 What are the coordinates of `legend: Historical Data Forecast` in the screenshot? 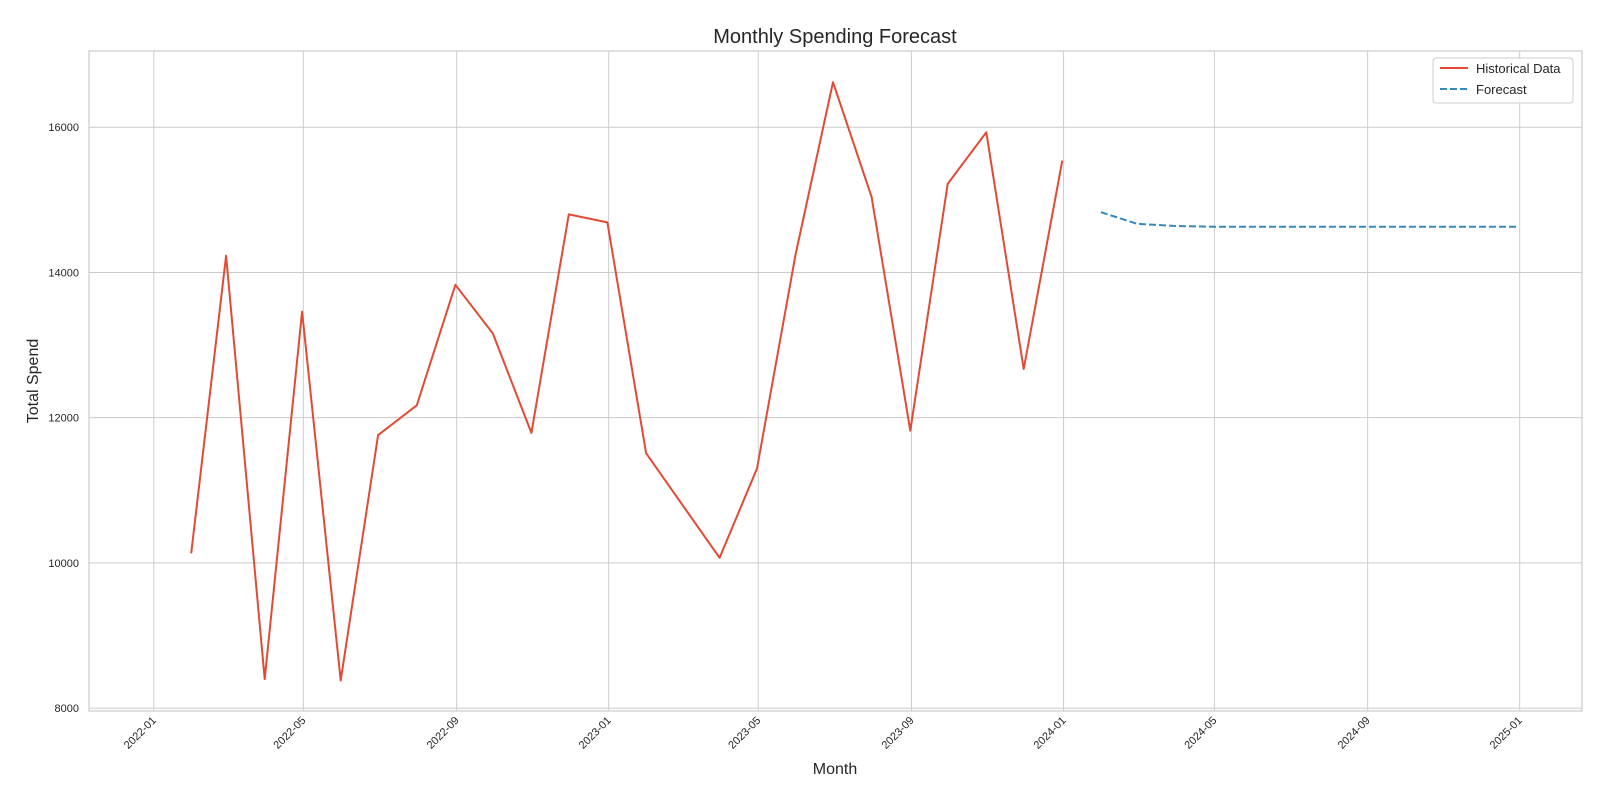 It's located at (1503, 80).